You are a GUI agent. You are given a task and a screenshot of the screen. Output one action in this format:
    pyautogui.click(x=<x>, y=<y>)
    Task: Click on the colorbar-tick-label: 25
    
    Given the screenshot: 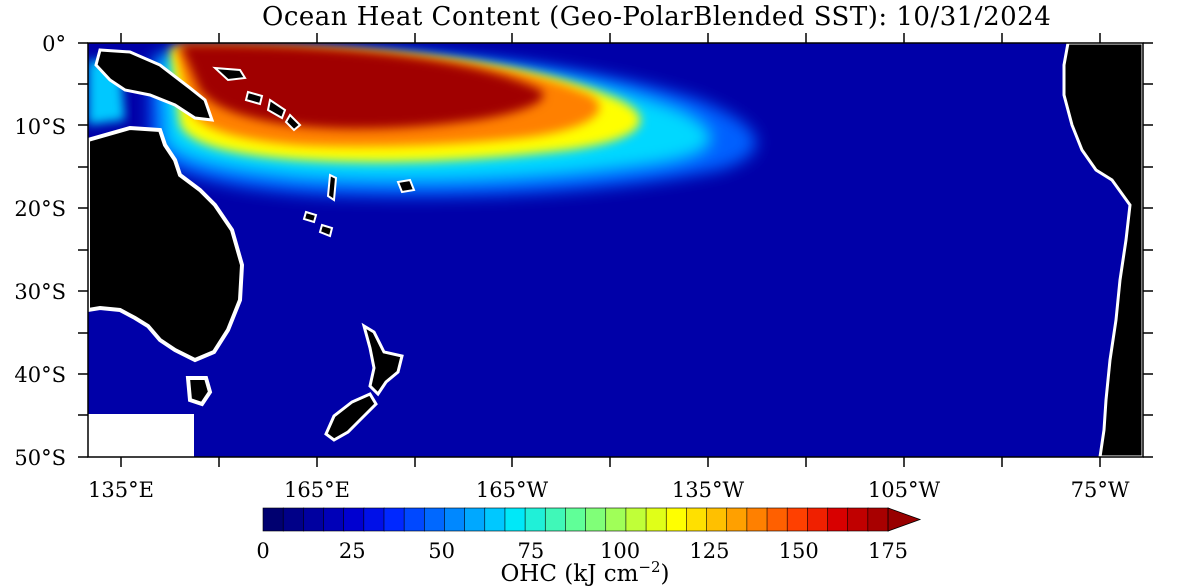 What is the action you would take?
    pyautogui.click(x=352, y=551)
    